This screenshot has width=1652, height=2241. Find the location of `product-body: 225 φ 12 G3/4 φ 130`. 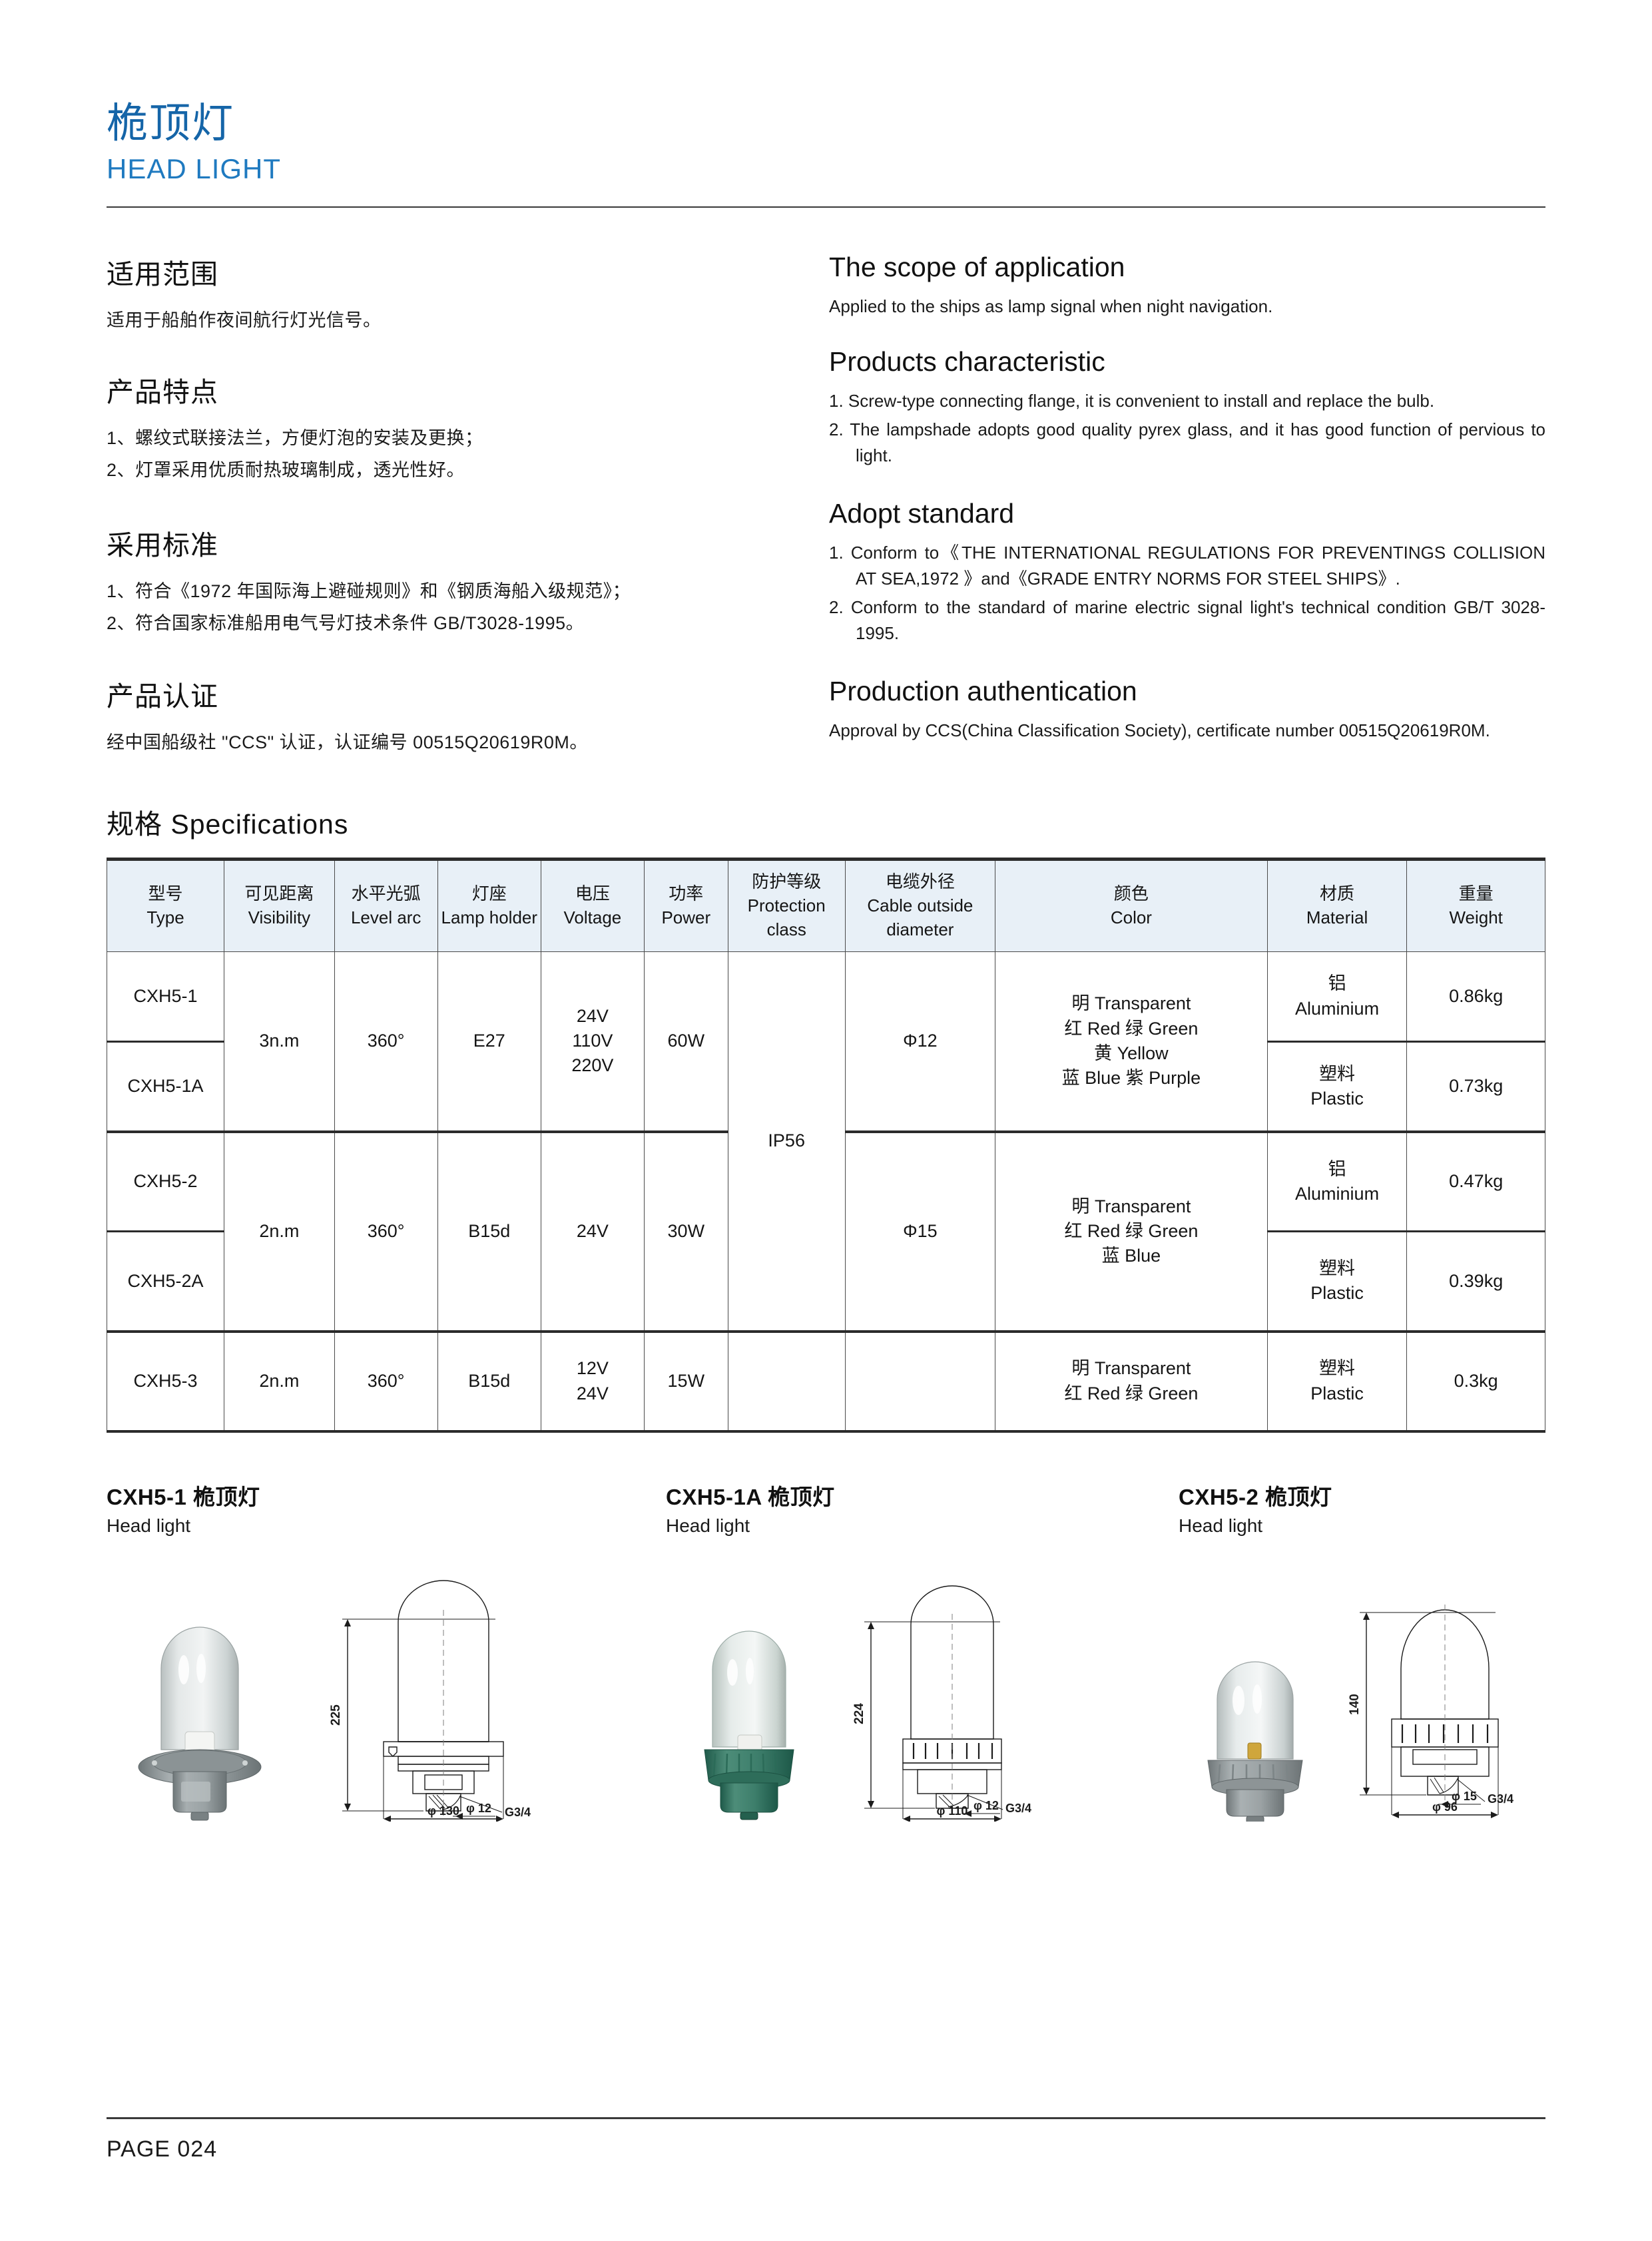

product-body: 225 φ 12 G3/4 φ 130 is located at coordinates (360, 1688).